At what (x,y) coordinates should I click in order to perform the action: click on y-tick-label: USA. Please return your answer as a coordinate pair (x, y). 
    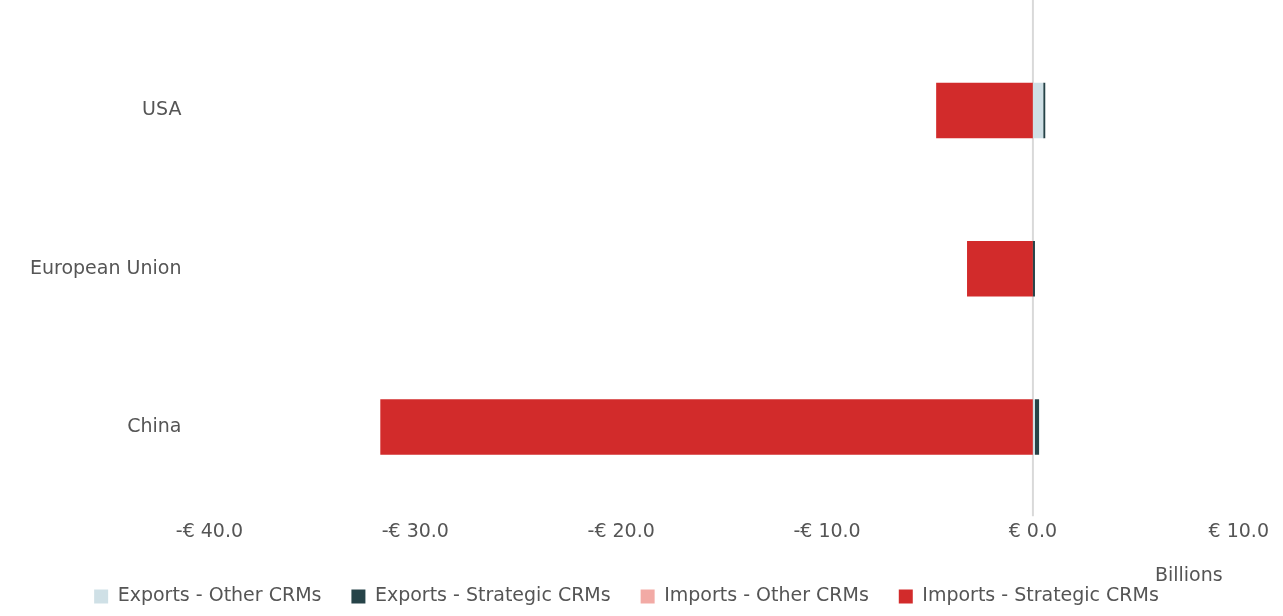
    Looking at the image, I should click on (162, 108).